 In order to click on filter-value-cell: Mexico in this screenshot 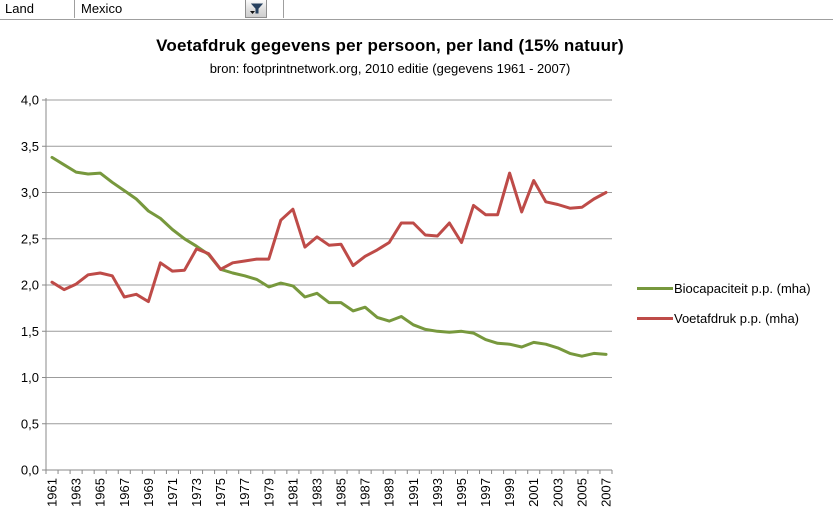, I will do `click(160, 9)`.